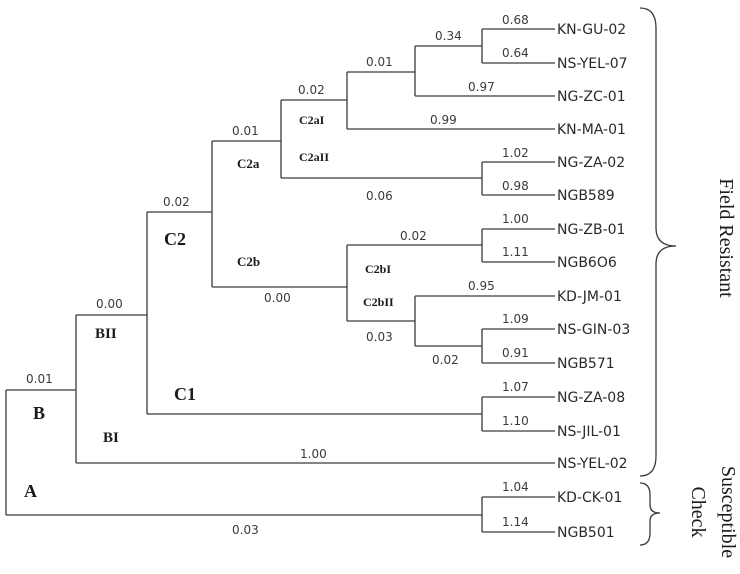 The image size is (740, 574). What do you see at coordinates (589, 432) in the screenshot?
I see `leaf-label: NS-JIL-01` at bounding box center [589, 432].